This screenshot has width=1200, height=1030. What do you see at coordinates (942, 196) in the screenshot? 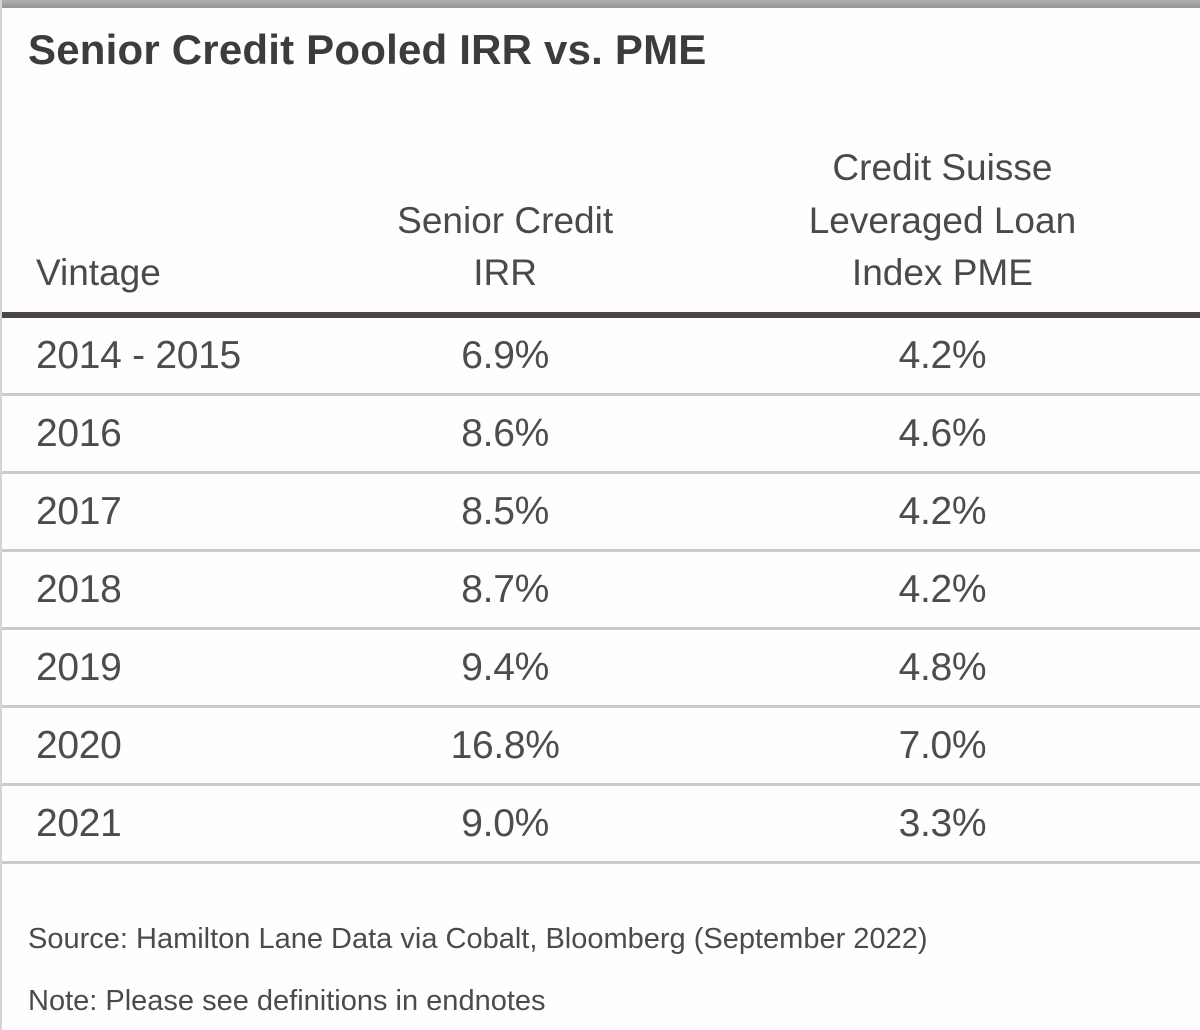
I see `column-header-cs-leveraged-loan-index-pme: Credit Suisse Leveraged Loan Index PME` at bounding box center [942, 196].